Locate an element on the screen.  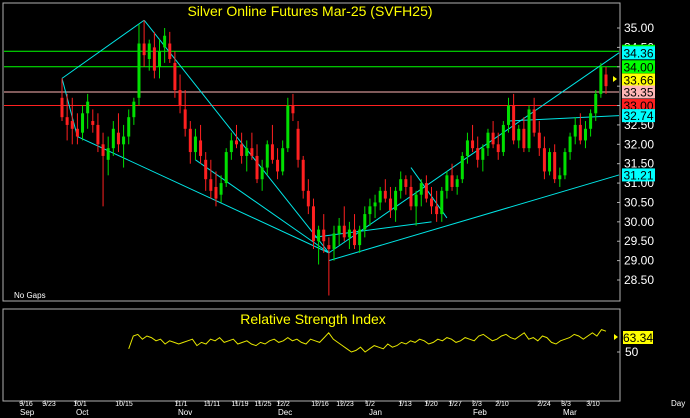
rsi-last-value-box is located at coordinates (638, 337).